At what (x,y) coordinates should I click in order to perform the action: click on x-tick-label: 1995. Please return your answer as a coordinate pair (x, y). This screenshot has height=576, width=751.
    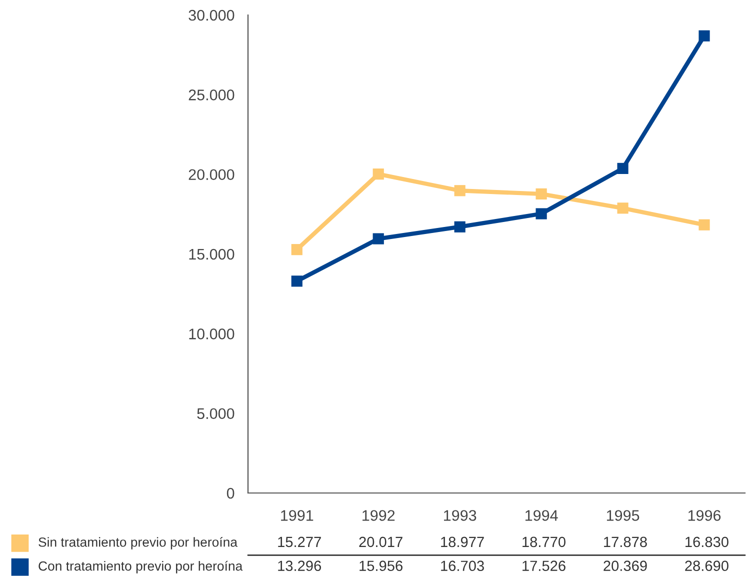
    Looking at the image, I should click on (623, 515).